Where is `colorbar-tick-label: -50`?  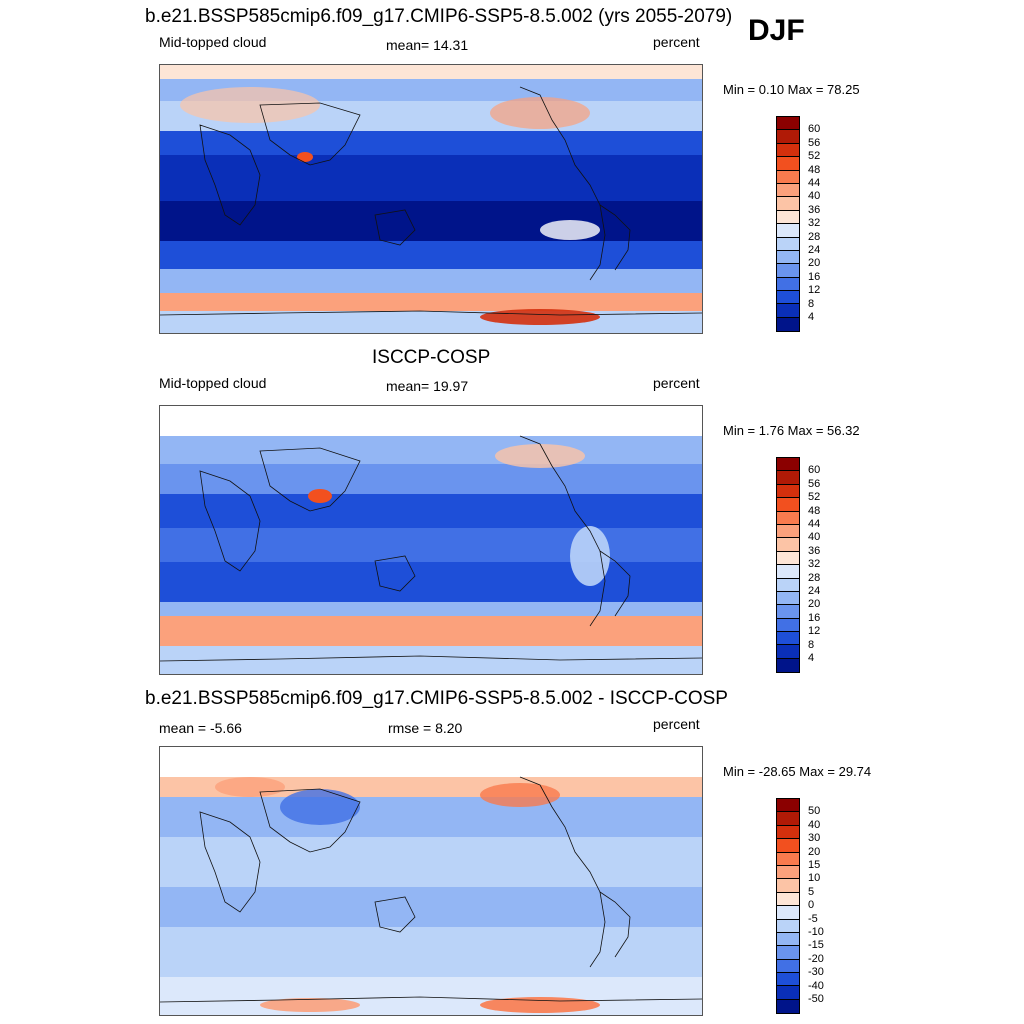
colorbar-tick-label: -50 is located at coordinates (816, 999).